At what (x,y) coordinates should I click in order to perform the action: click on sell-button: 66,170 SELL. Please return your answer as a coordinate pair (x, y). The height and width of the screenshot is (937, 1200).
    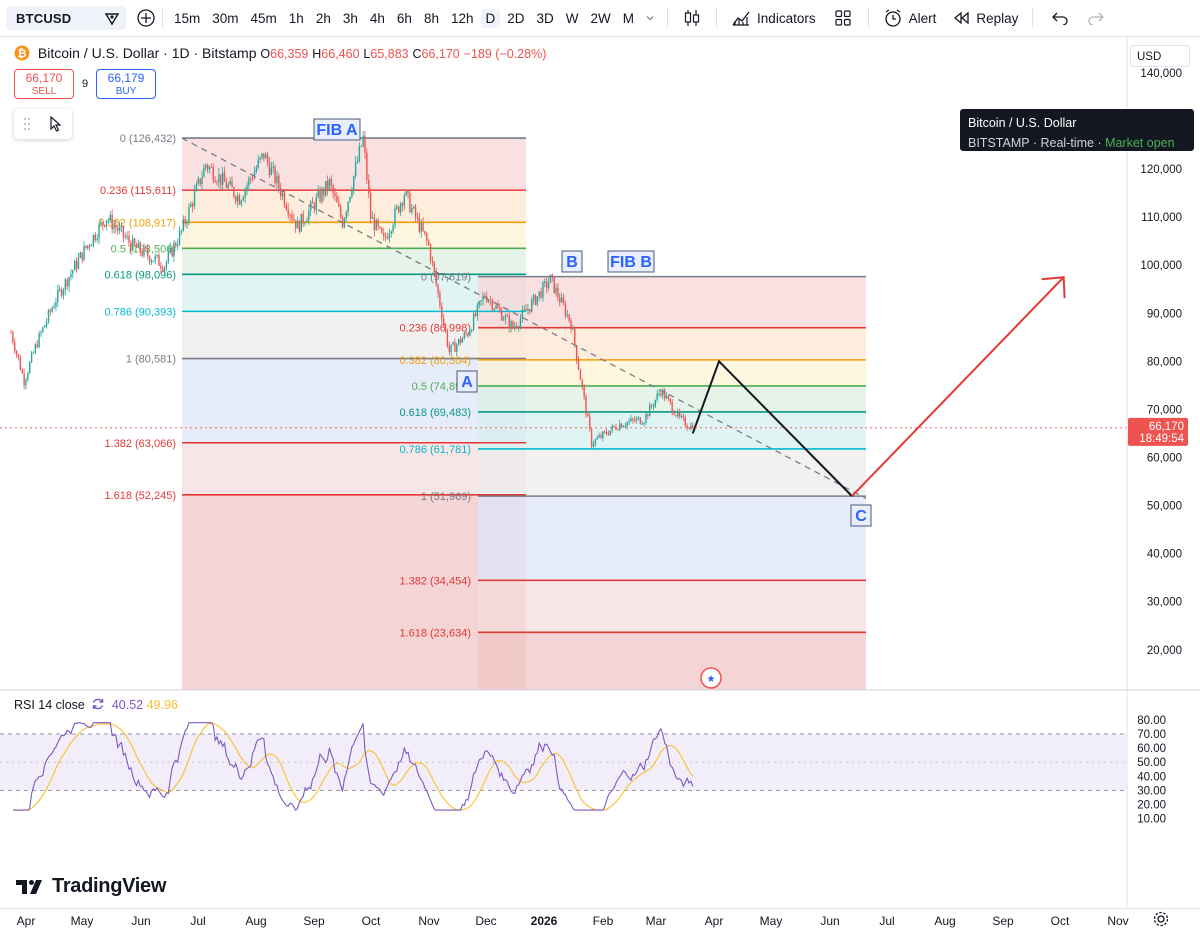
    Looking at the image, I should click on (44, 84).